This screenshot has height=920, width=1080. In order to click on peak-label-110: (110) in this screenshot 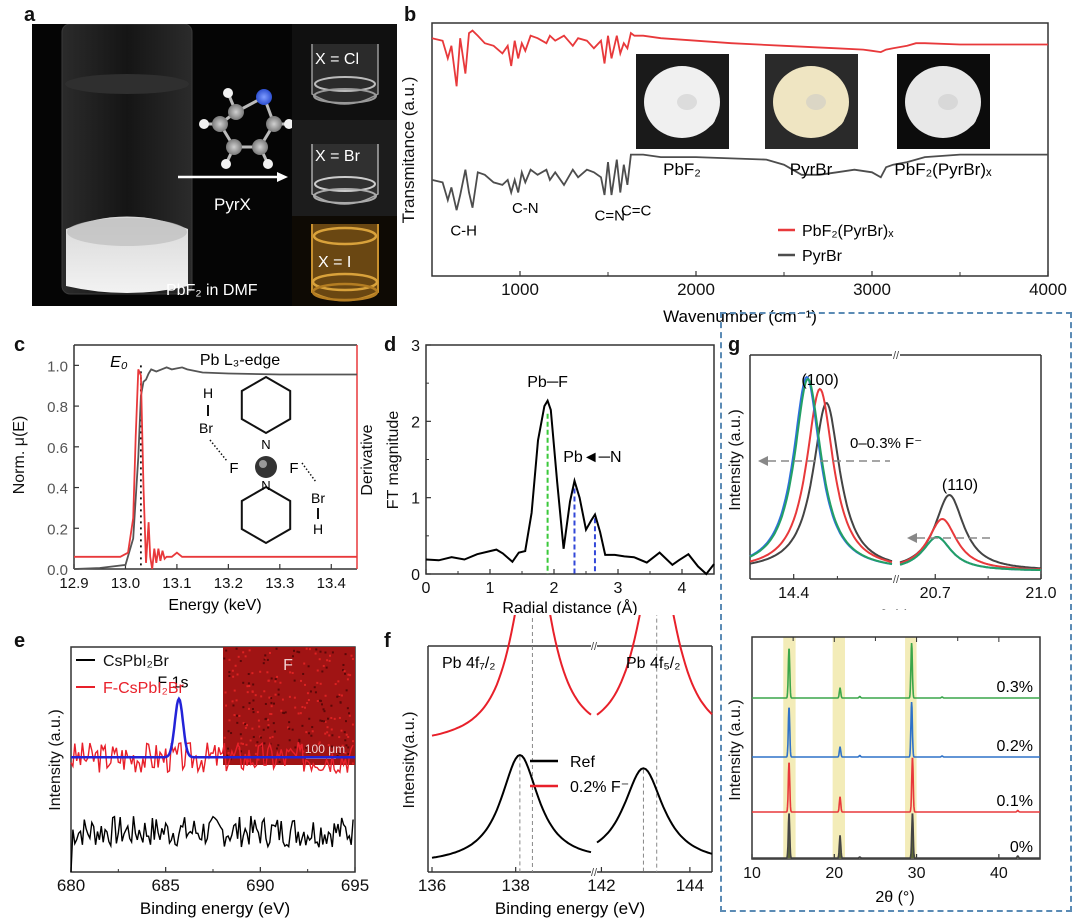, I will do `click(960, 485)`.